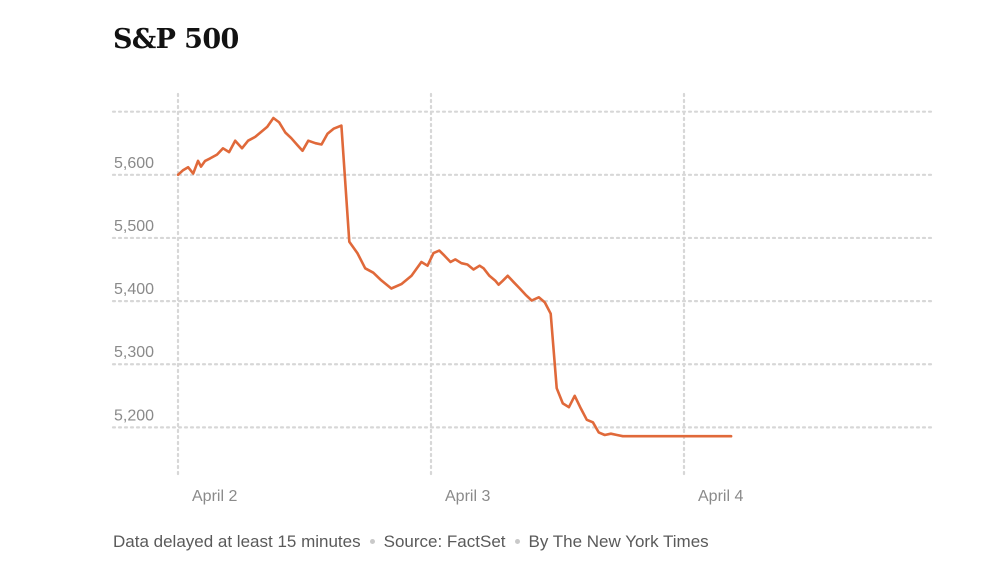 This screenshot has width=1000, height=573. I want to click on y-tick-label: 5,400, so click(134, 289).